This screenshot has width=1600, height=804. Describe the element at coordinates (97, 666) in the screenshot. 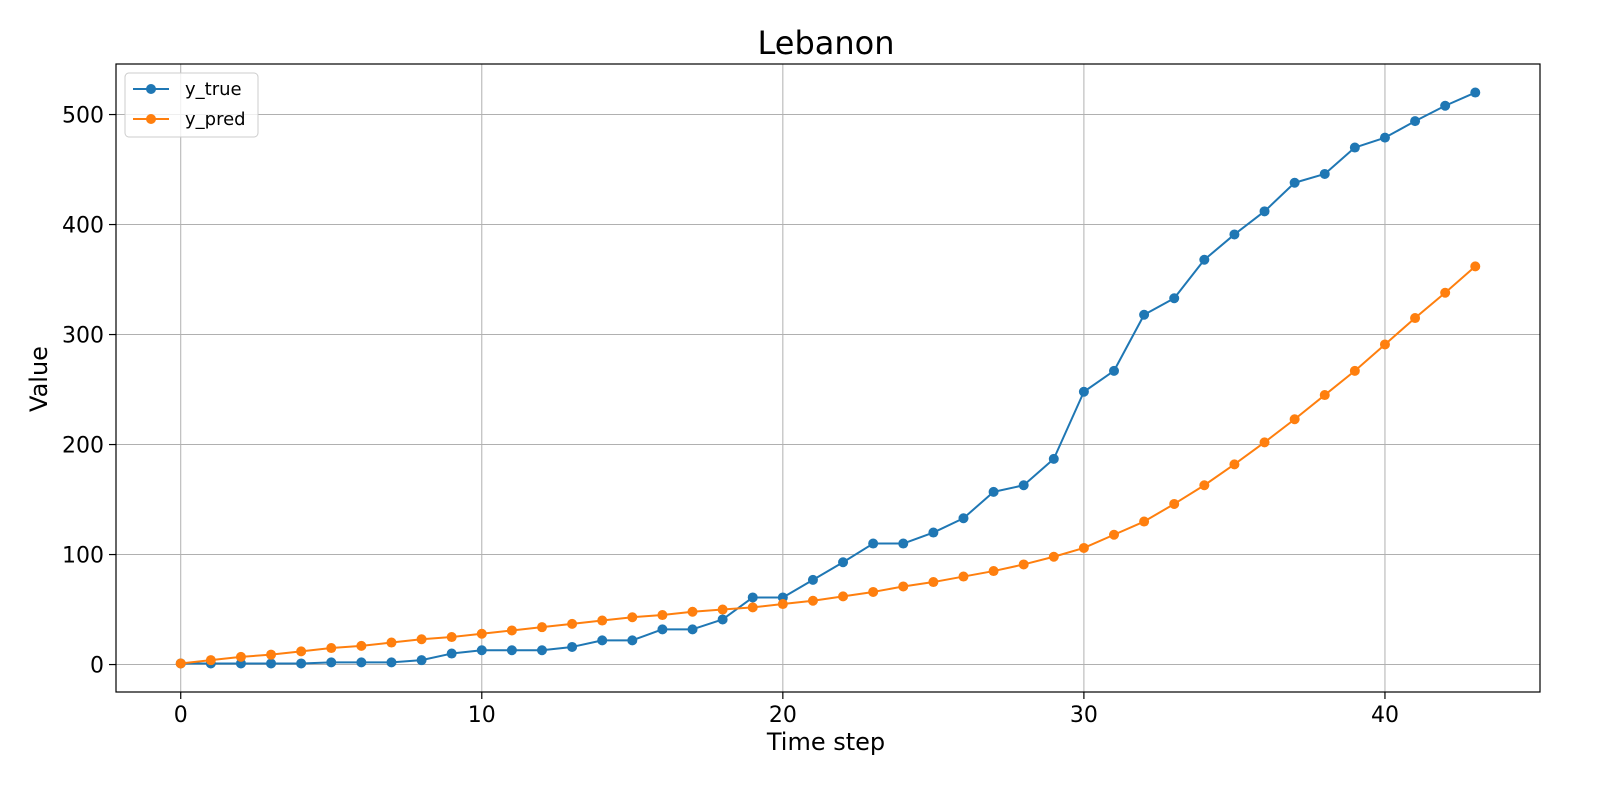

I see `y-tick-label: 0` at that location.